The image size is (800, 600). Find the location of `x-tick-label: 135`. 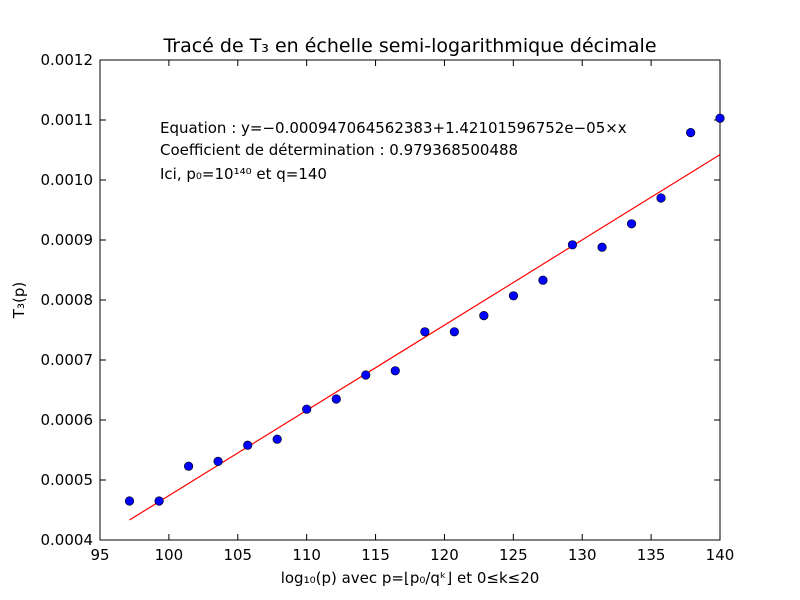

x-tick-label: 135 is located at coordinates (651, 555).